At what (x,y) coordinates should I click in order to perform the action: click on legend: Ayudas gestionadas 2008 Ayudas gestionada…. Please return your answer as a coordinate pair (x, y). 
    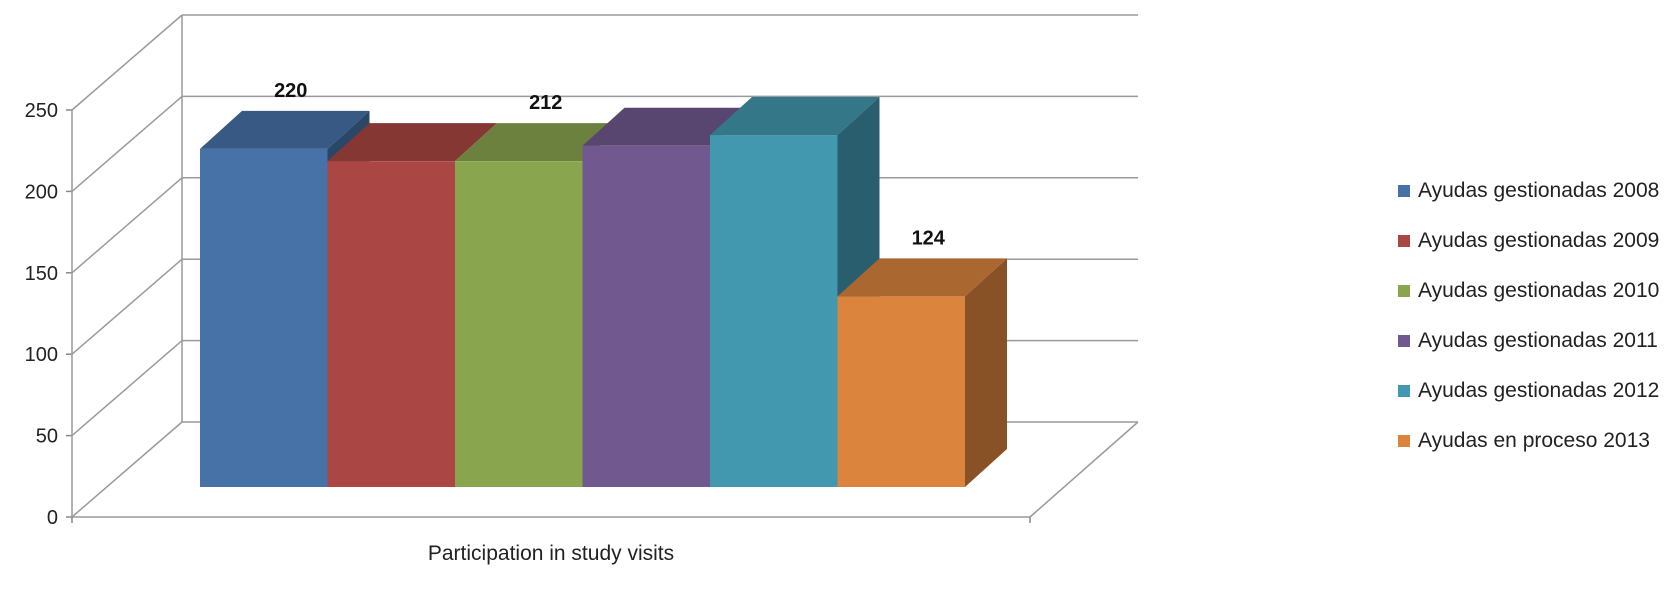
    Looking at the image, I should click on (1537, 322).